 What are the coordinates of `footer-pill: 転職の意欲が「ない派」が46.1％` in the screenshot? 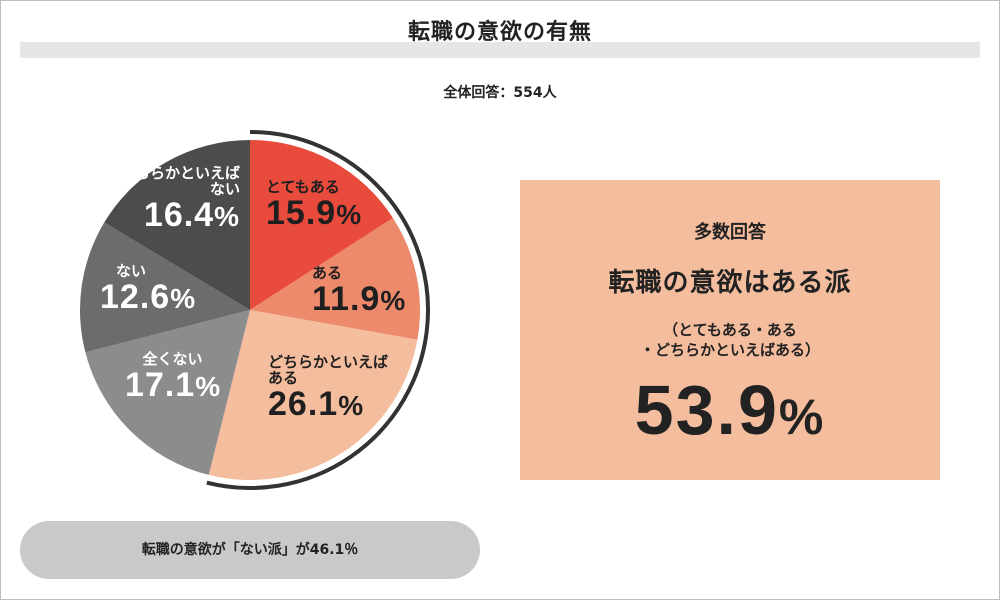 It's located at (250, 550).